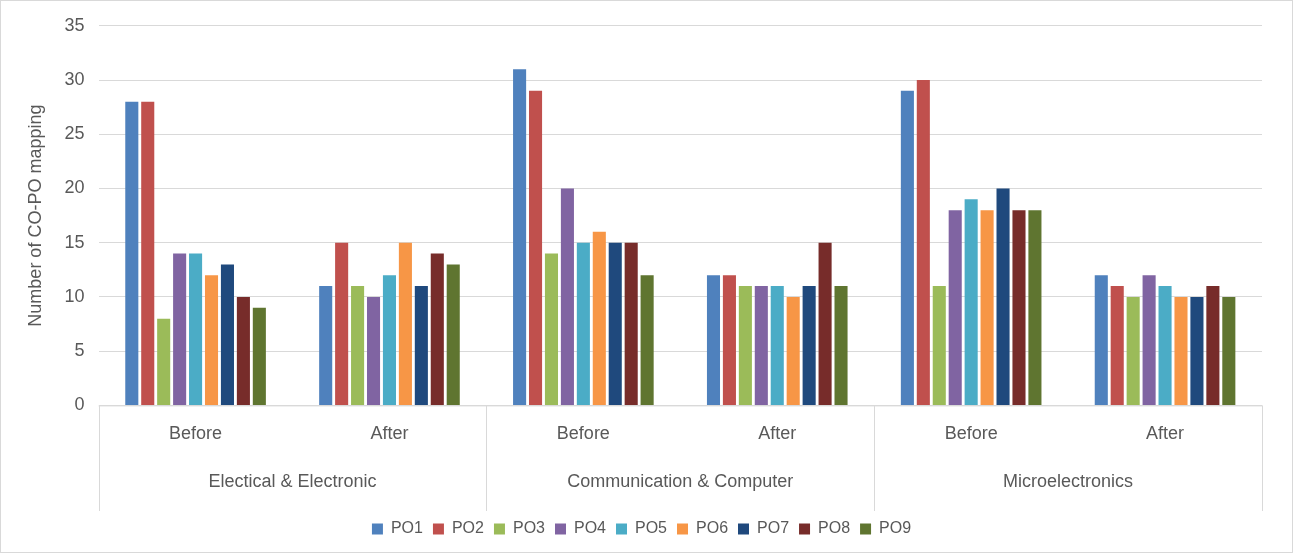  Describe the element at coordinates (407, 528) in the screenshot. I see `legend-label: PO1` at that location.